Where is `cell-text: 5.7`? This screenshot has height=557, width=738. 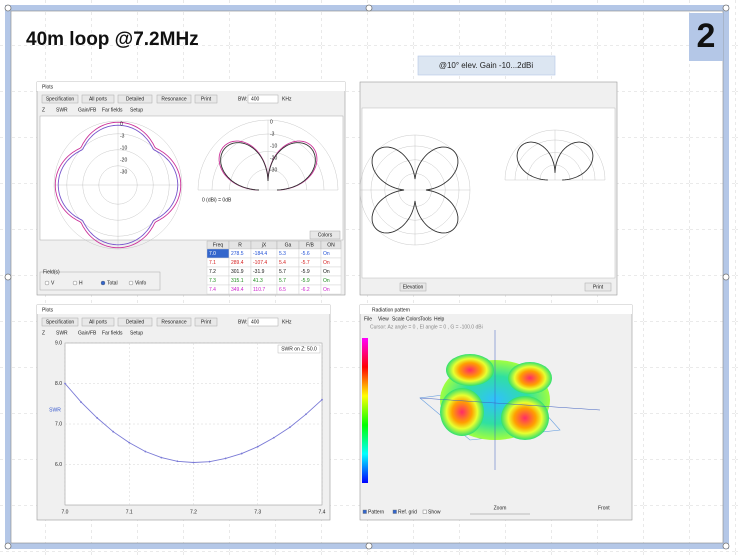
cell-text: 5.7 is located at coordinates (282, 272).